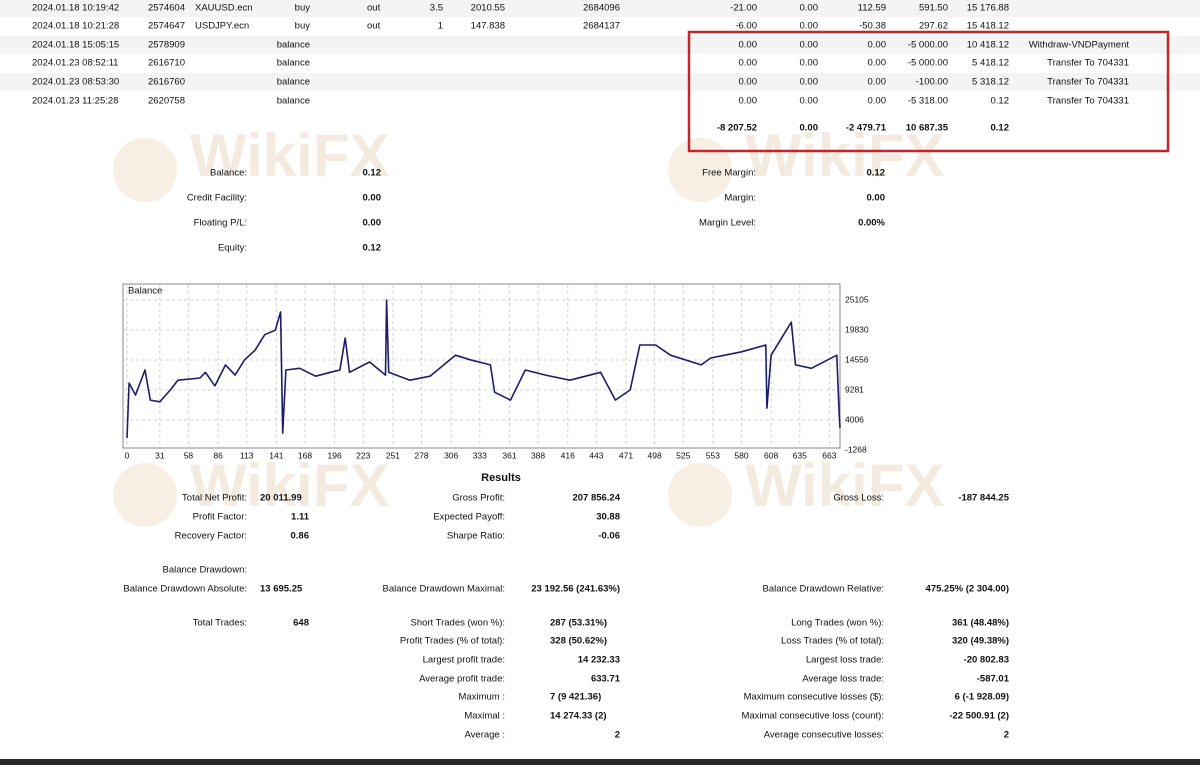 This screenshot has height=770, width=1200. I want to click on table-cell: 2024.01.18 15:05:15, so click(75, 45).